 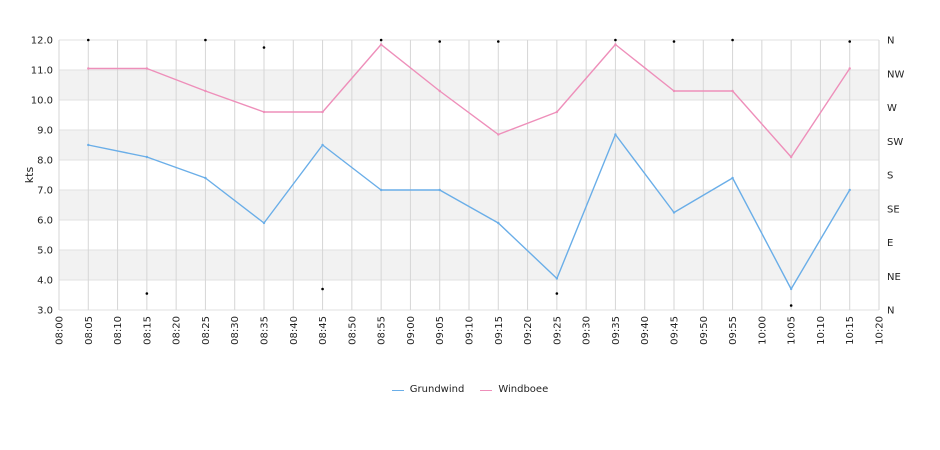 I want to click on direction-tick-label: SE, so click(x=893, y=209).